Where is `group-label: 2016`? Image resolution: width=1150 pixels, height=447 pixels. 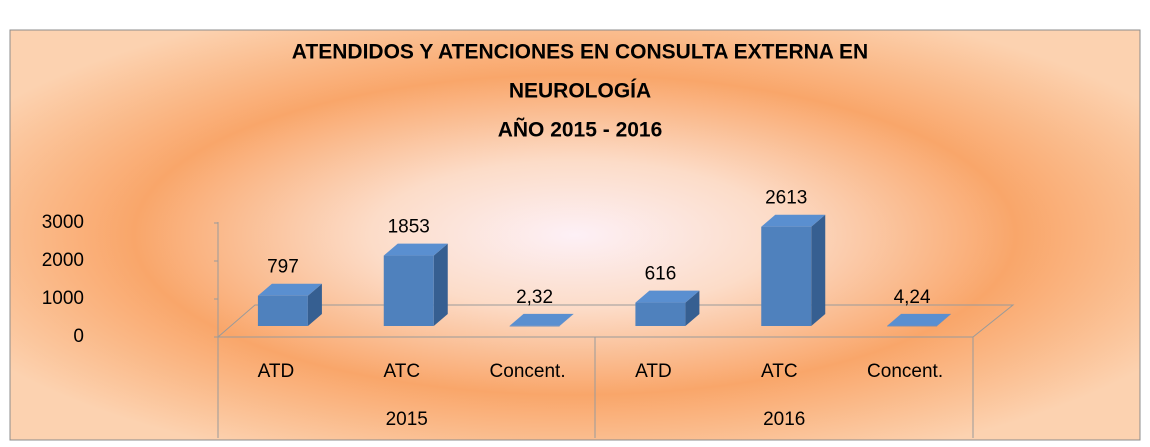 group-label: 2016 is located at coordinates (784, 419).